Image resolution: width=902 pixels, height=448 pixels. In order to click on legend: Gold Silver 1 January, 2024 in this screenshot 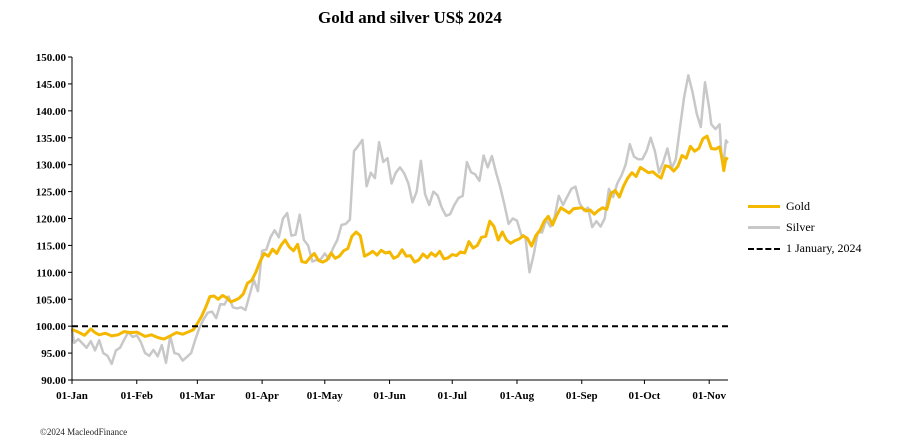, I will do `click(805, 227)`.